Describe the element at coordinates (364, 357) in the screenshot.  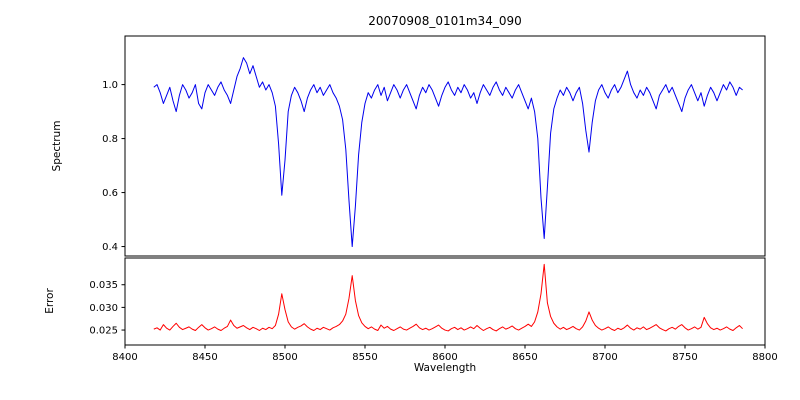
I see `x-tick-label: 8550` at that location.